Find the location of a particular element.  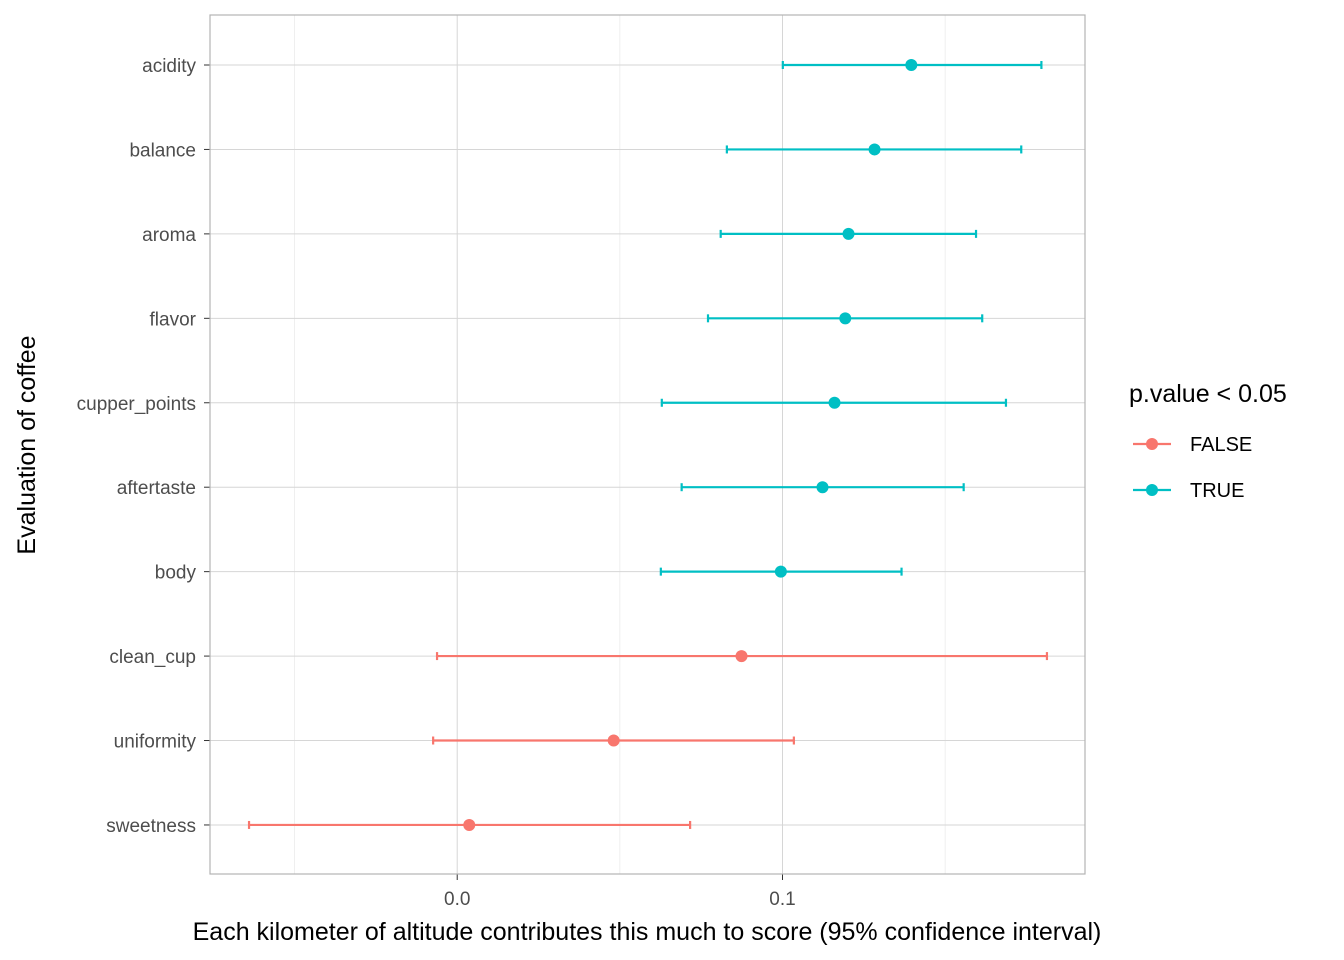

y-tick-label-balance: balance is located at coordinates (162, 150).